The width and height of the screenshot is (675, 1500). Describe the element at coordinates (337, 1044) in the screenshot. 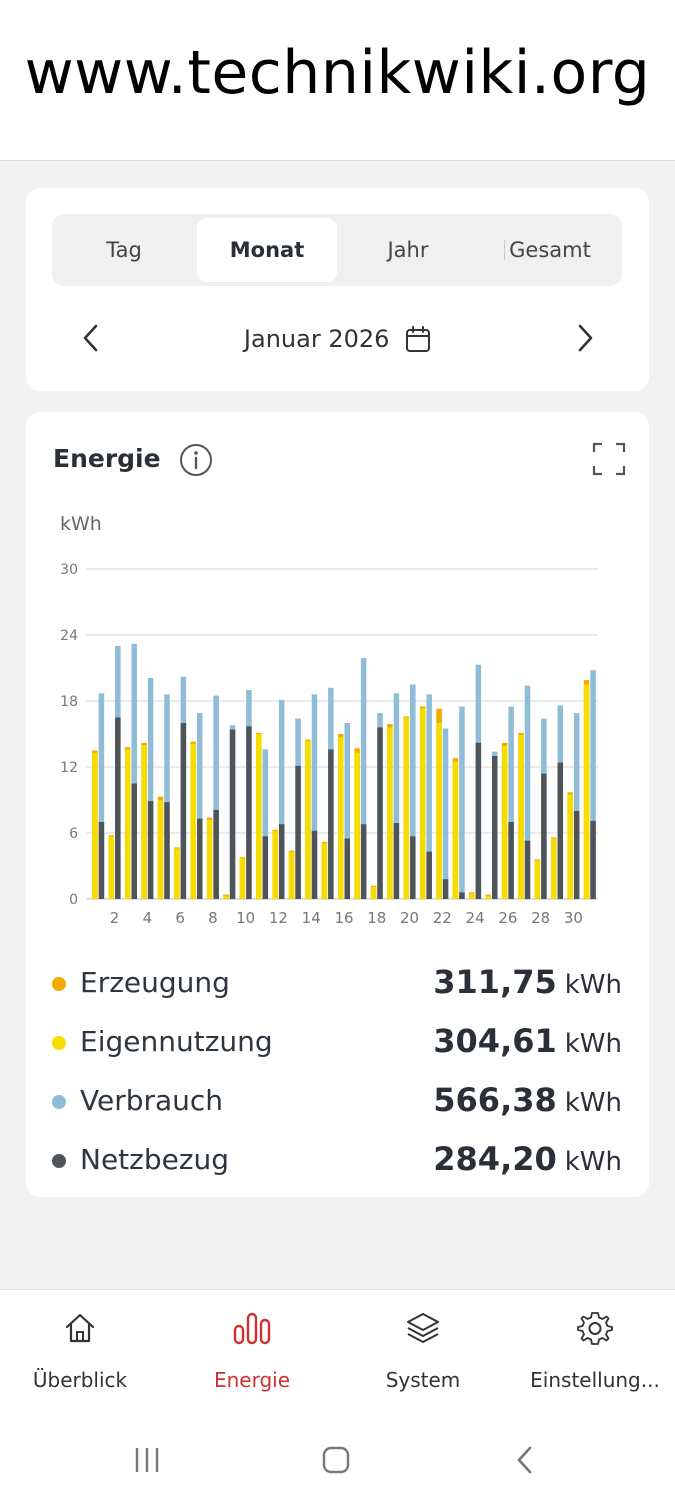

I see `legend-row-eigennutzung: Eigennutzung 304,61 kWh` at that location.